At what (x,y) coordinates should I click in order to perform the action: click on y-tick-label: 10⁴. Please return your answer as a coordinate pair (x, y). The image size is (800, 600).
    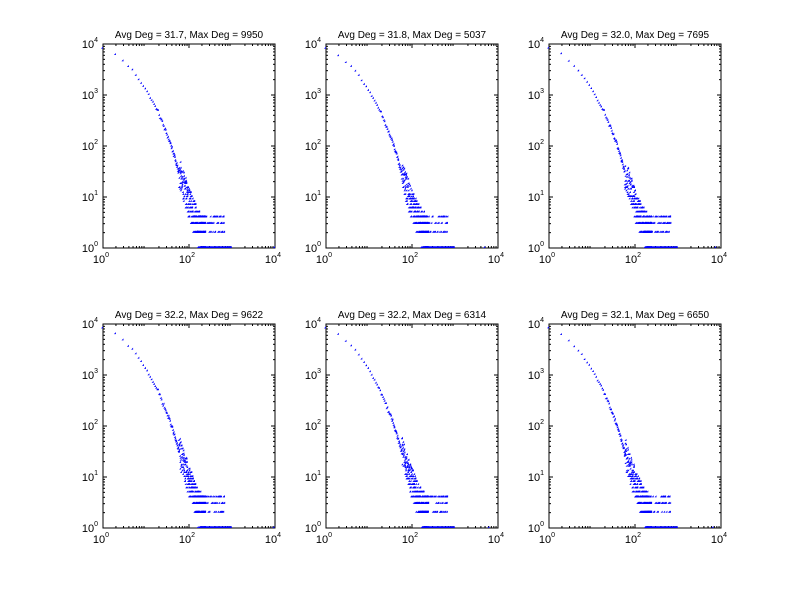
    Looking at the image, I should click on (90, 324).